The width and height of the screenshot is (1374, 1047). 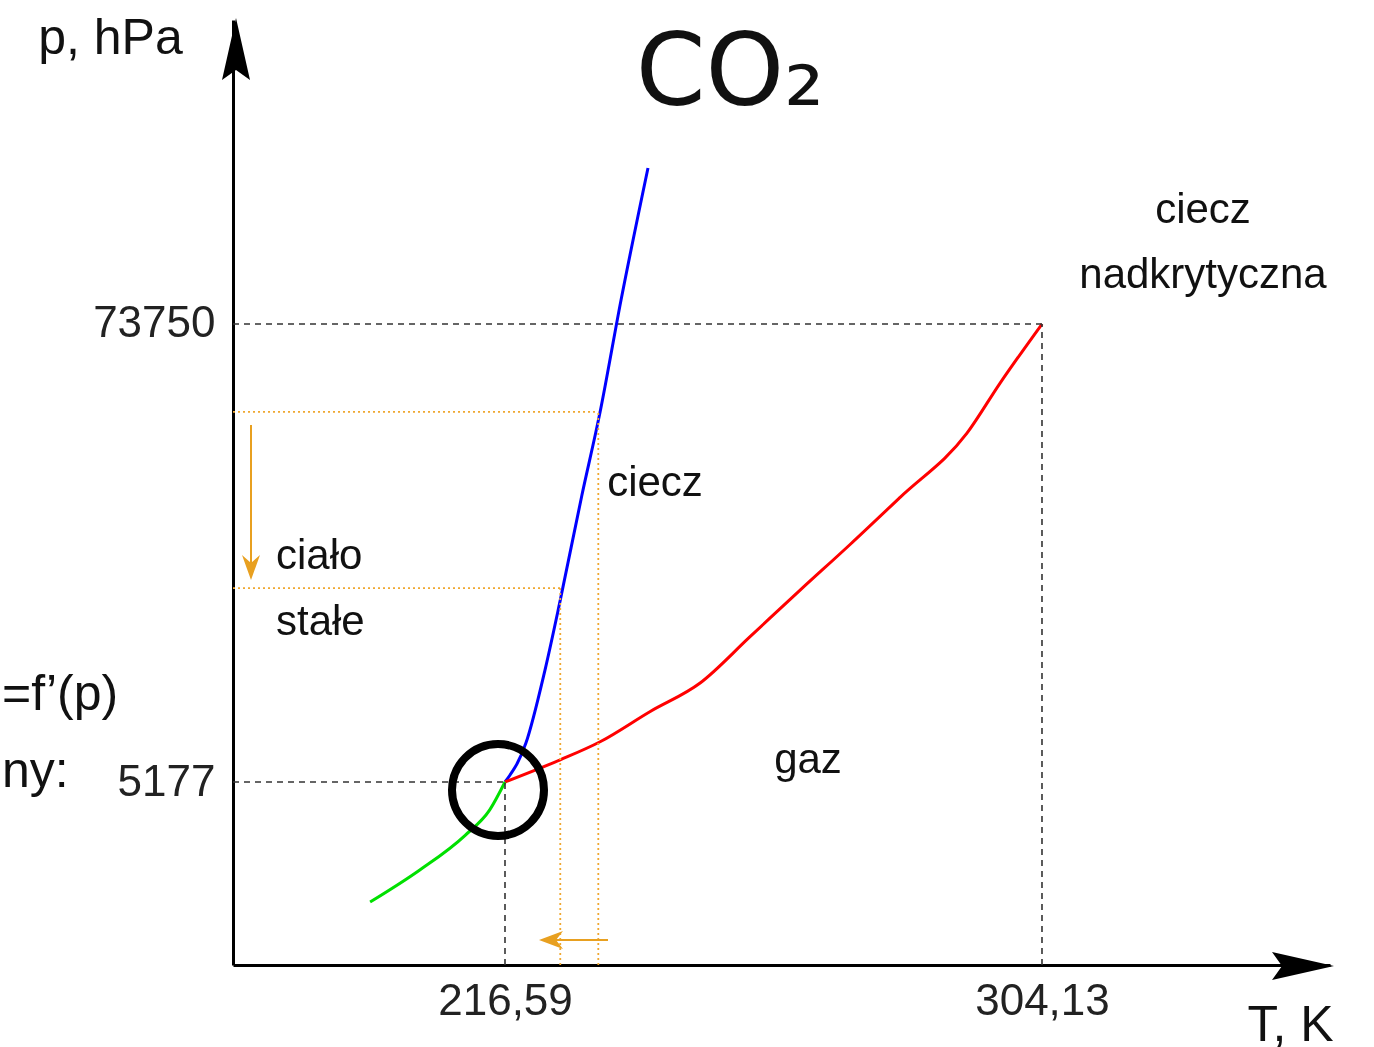 What do you see at coordinates (1290, 1021) in the screenshot?
I see `x-axis-title: T, K` at bounding box center [1290, 1021].